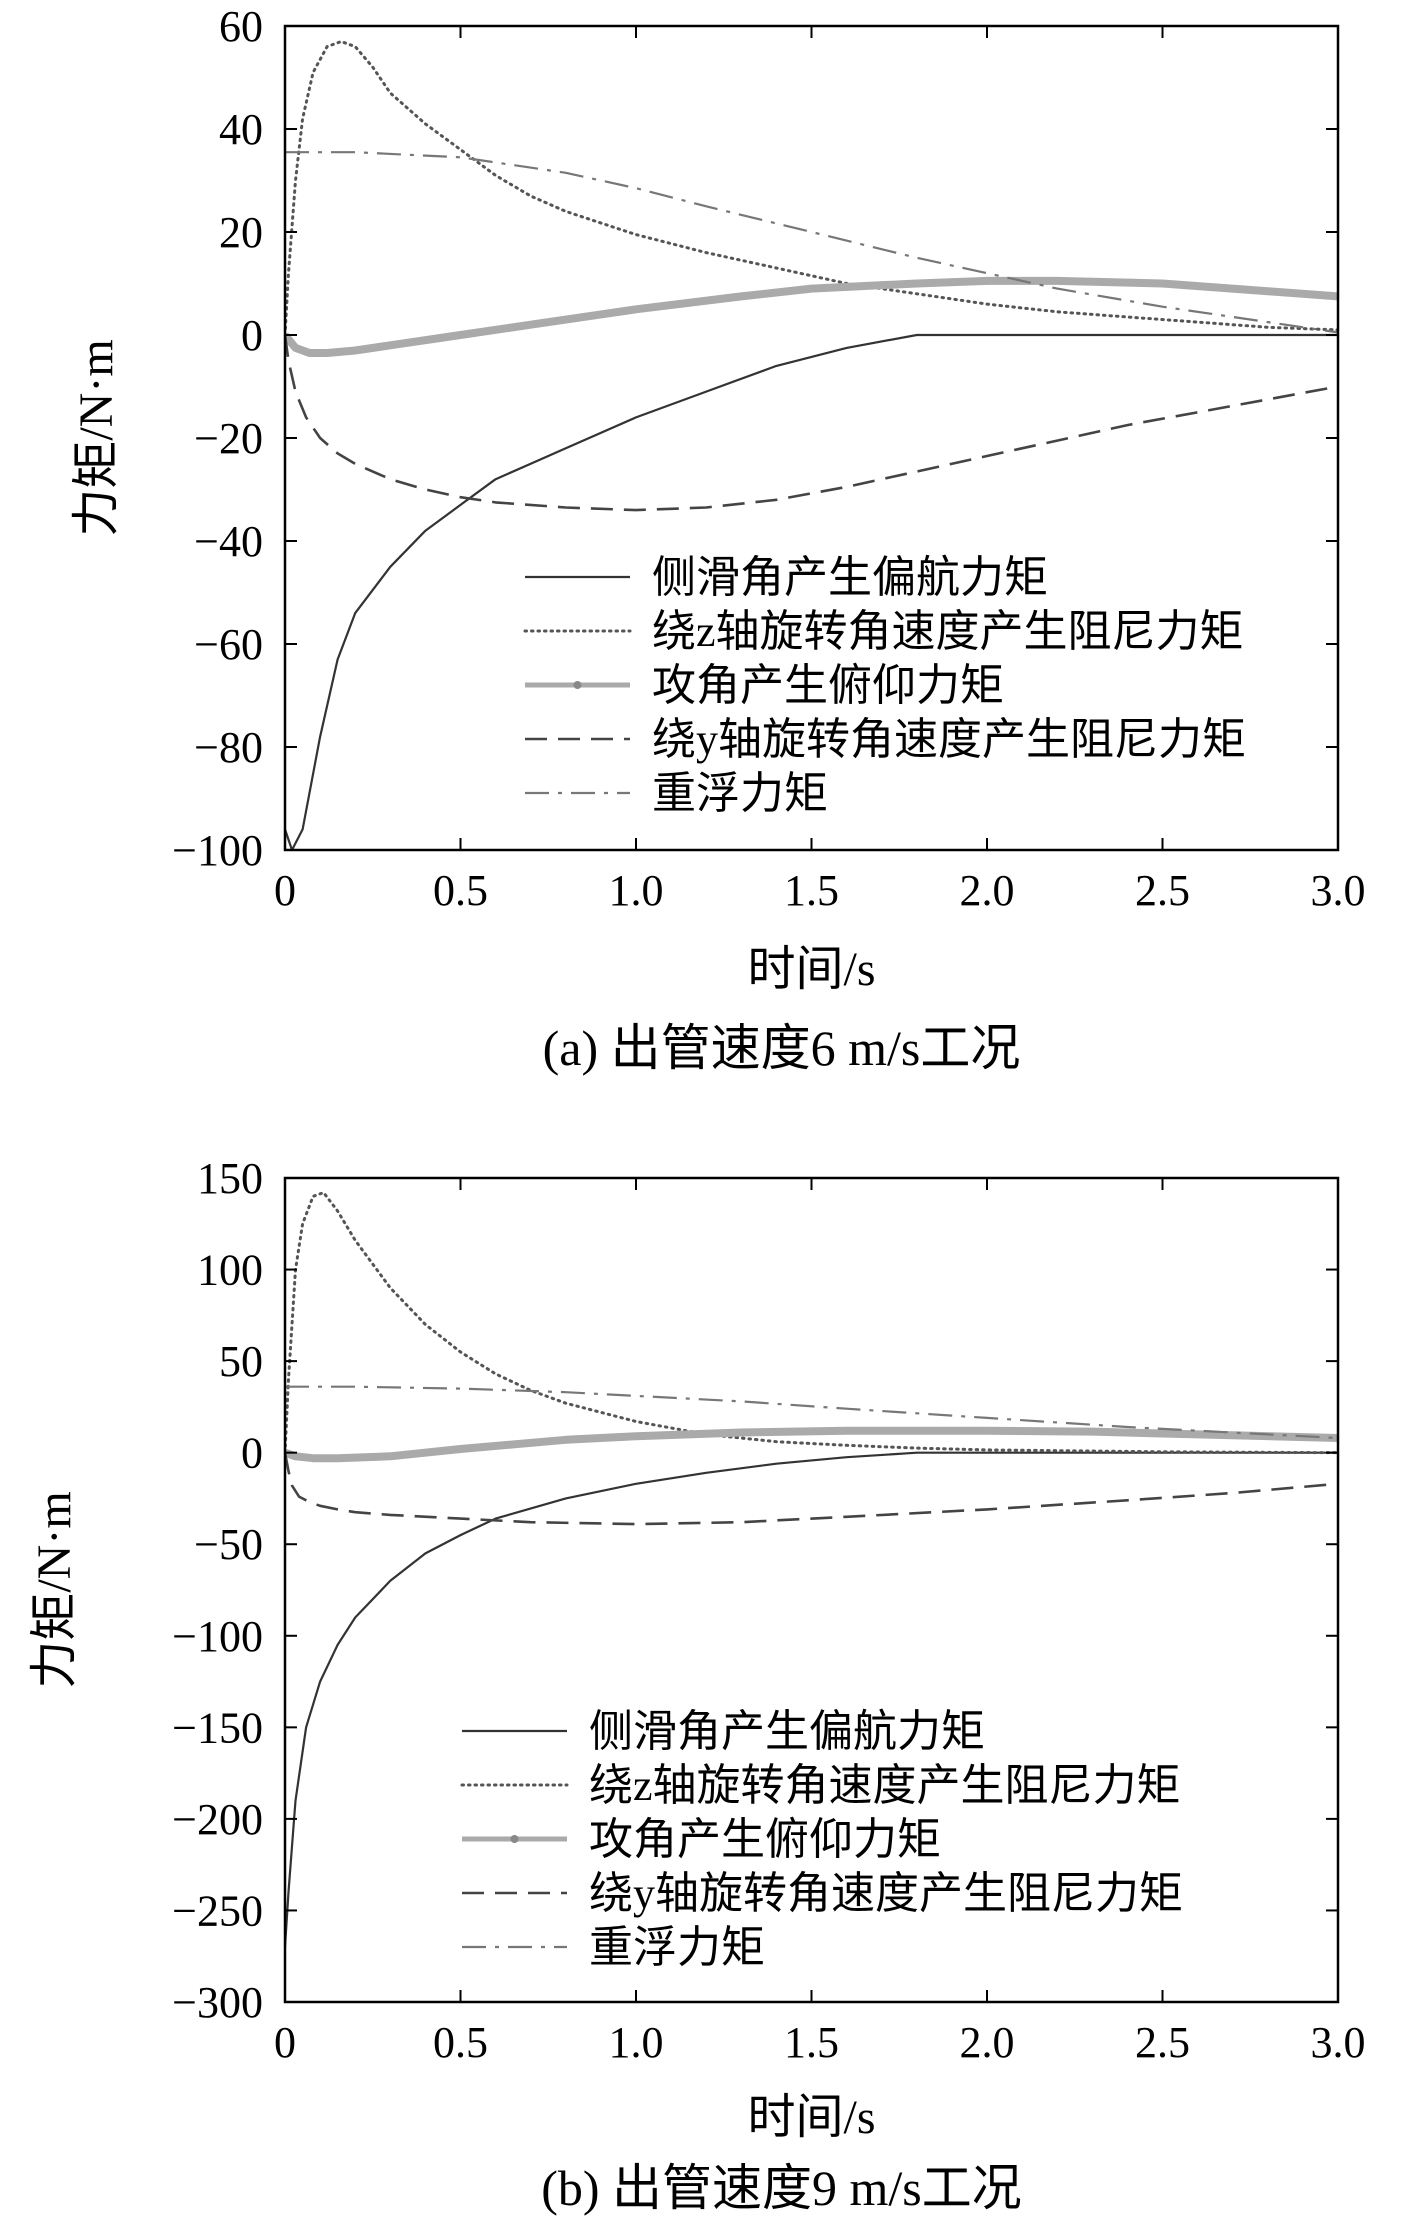 This screenshot has width=1417, height=2227. What do you see at coordinates (228, 644) in the screenshot?
I see `y-tick-label: −60` at bounding box center [228, 644].